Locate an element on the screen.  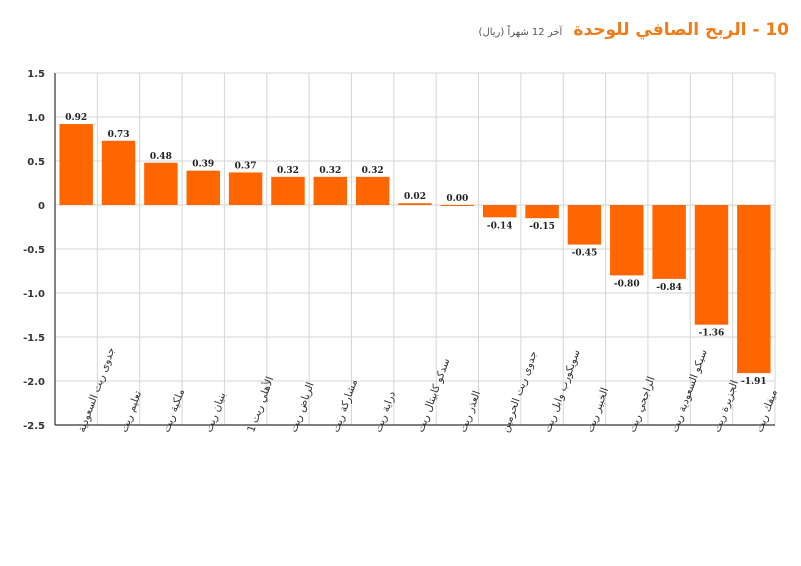
category-label: جدوى ريت الحرمين is located at coordinates (519, 391).